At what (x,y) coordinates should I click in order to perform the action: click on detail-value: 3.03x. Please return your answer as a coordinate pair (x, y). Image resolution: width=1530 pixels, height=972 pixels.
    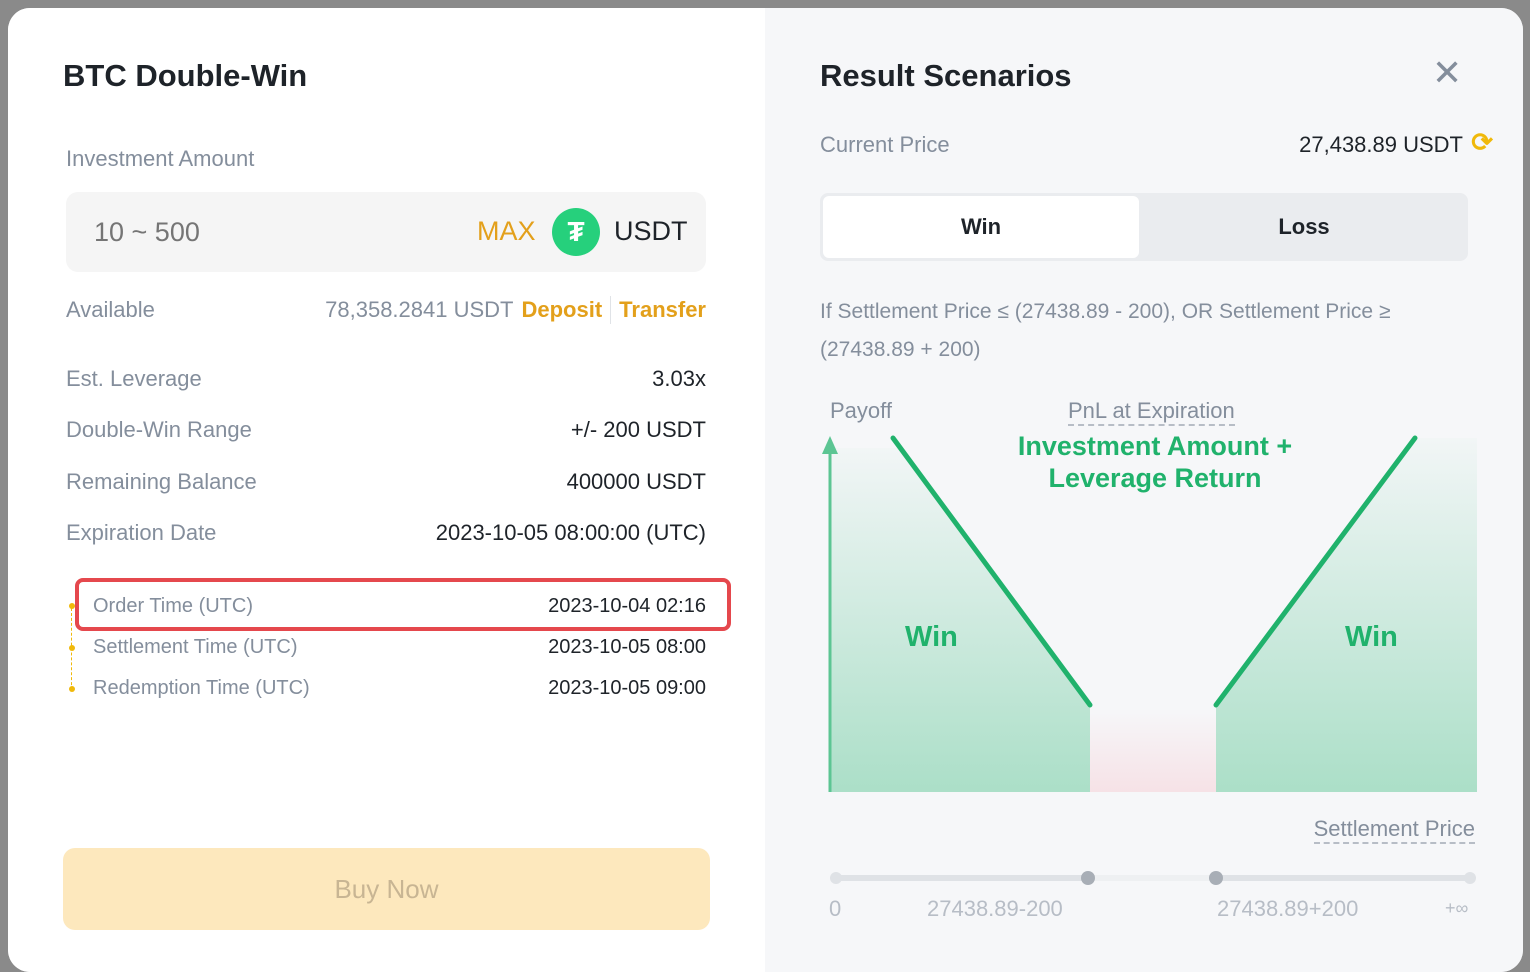
    Looking at the image, I should click on (679, 378).